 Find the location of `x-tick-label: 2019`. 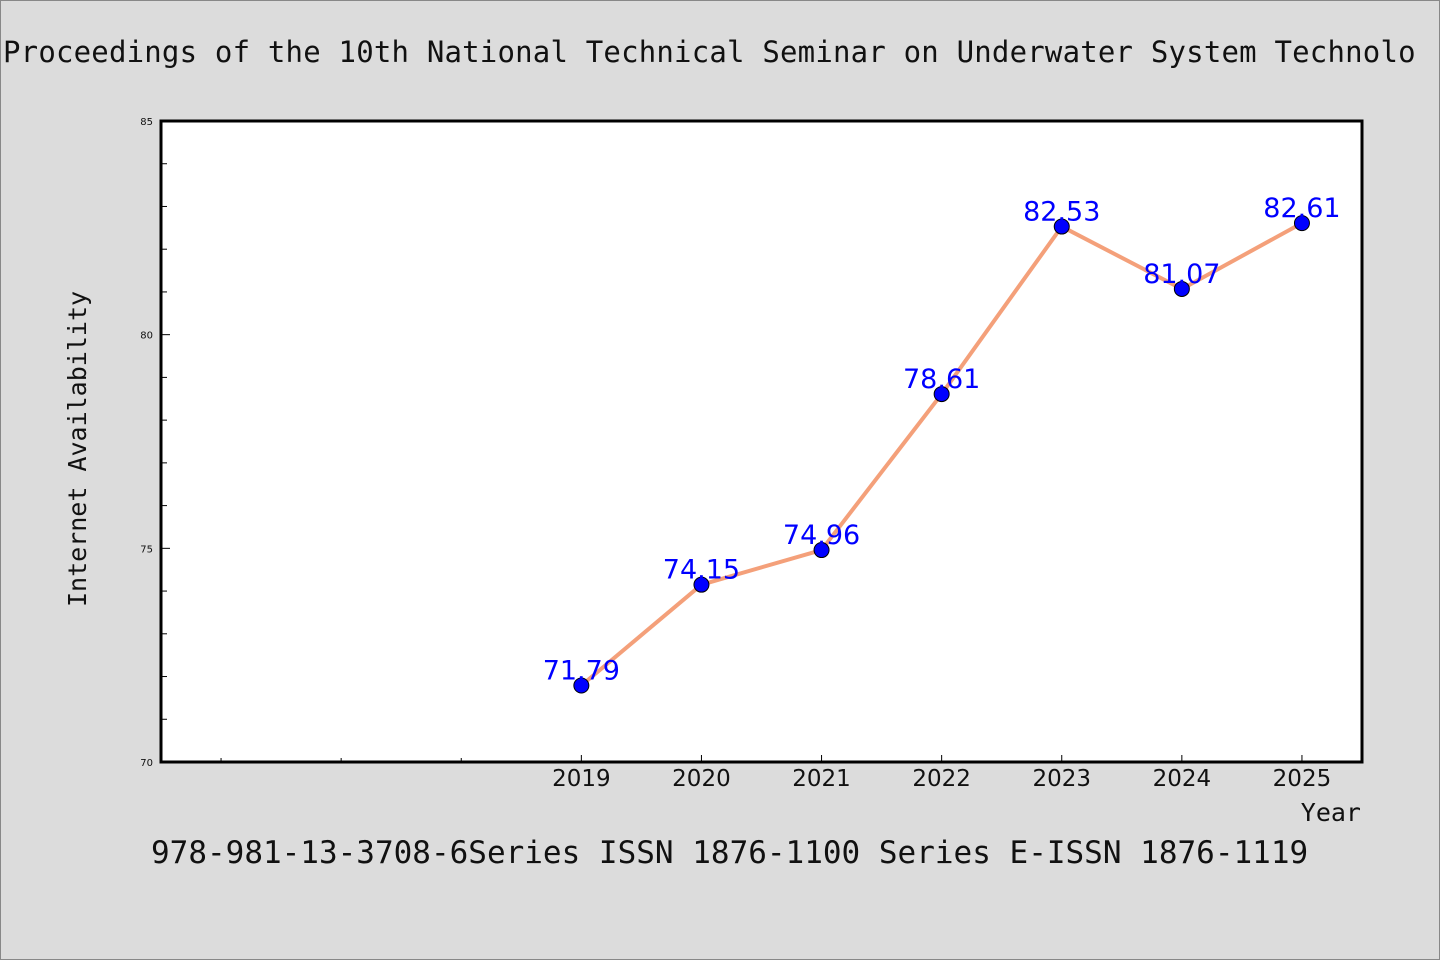

x-tick-label: 2019 is located at coordinates (581, 779).